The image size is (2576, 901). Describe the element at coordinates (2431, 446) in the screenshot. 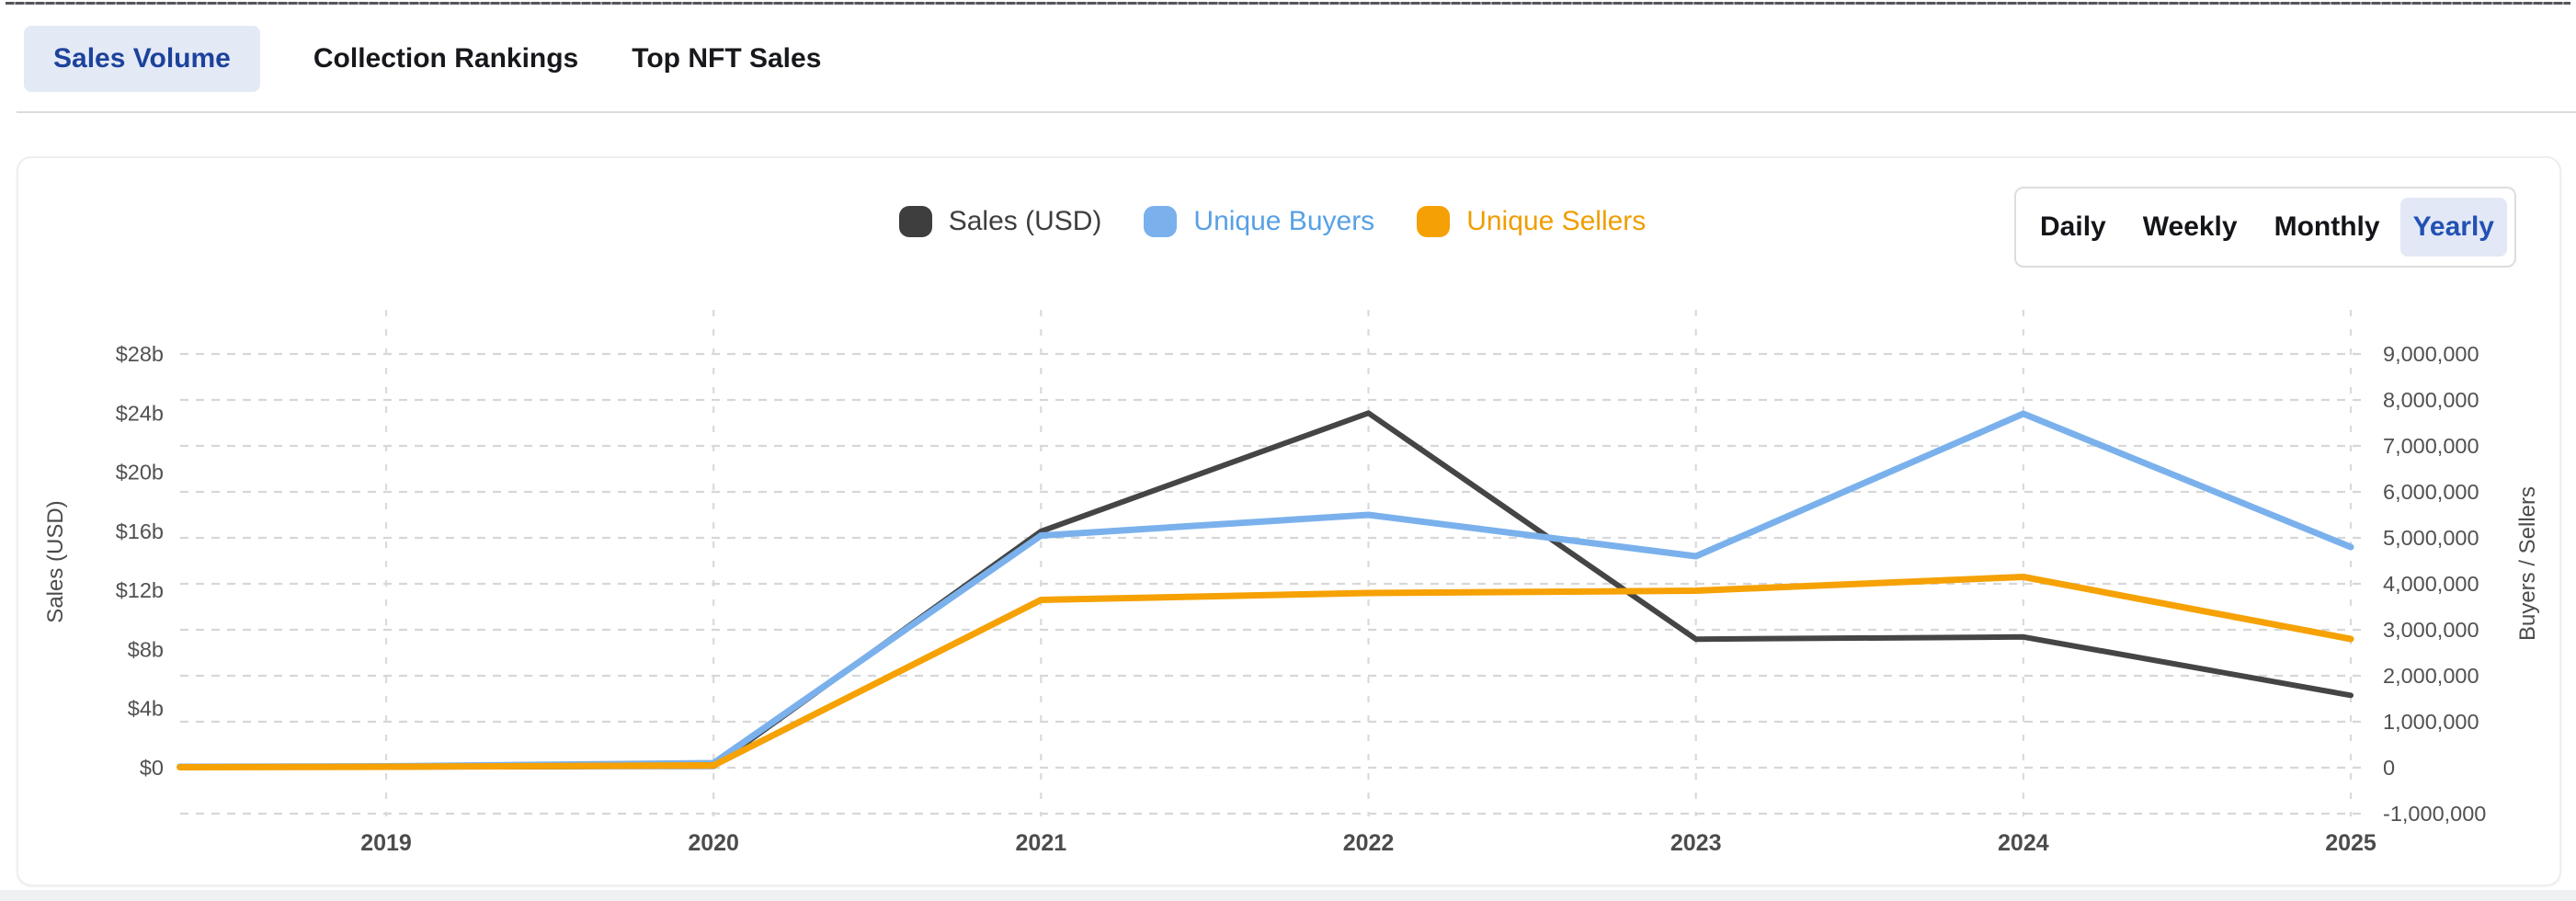

I see `right-axis-tick-label: 7,000,000` at that location.